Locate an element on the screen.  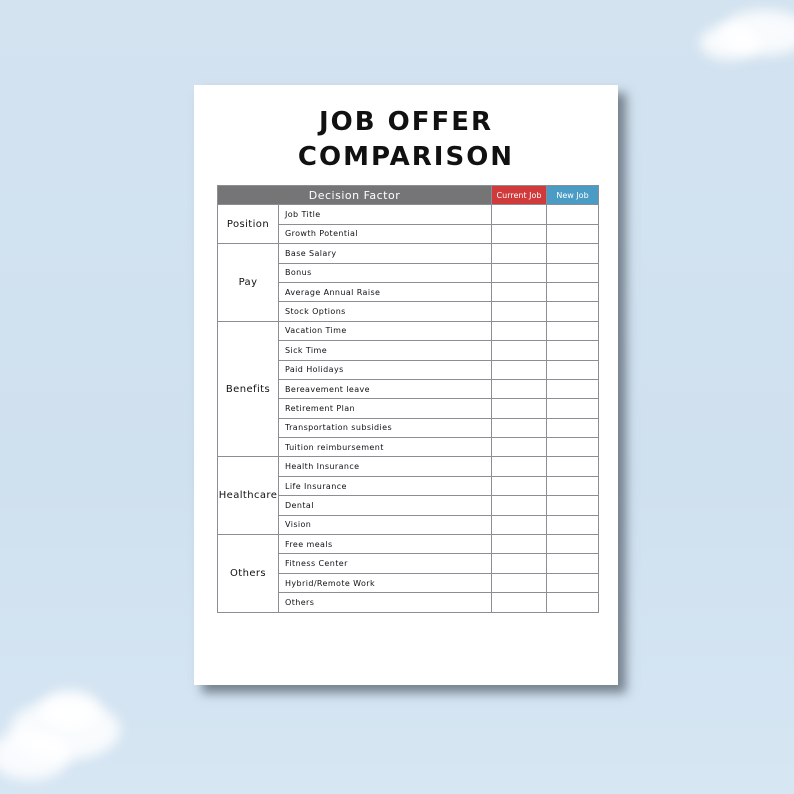
table-row: Tuition reimbursement is located at coordinates (408, 447).